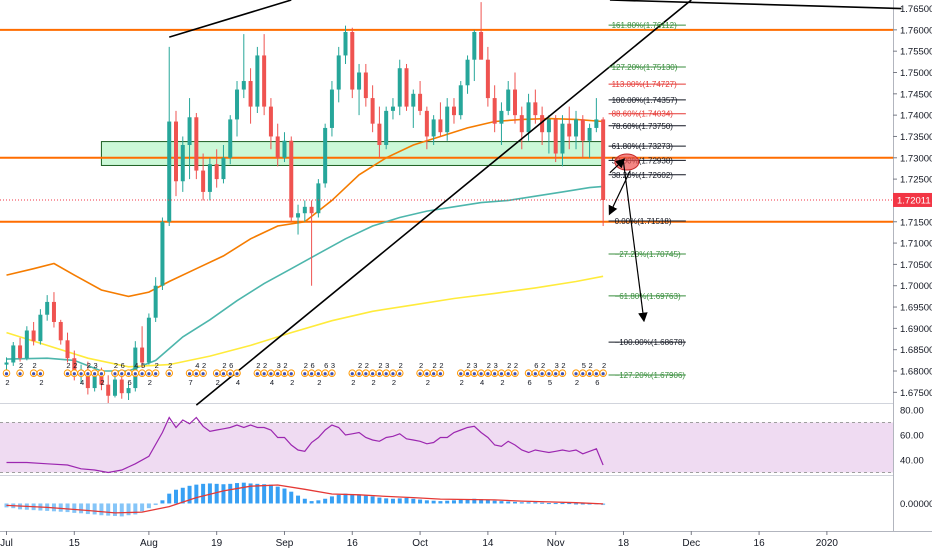 This screenshot has width=932, height=555. Describe the element at coordinates (643, 146) in the screenshot. I see `fib-level-label: 61.80%(1.73273)` at that location.